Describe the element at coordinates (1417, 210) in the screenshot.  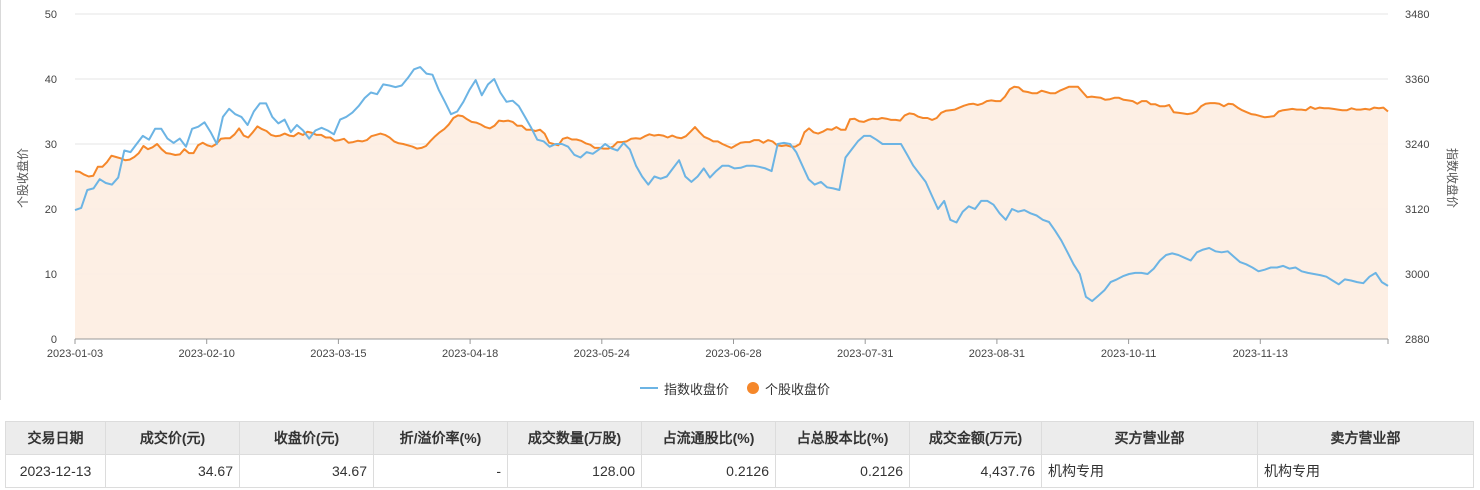
I see `right-tick-label: 3120` at that location.